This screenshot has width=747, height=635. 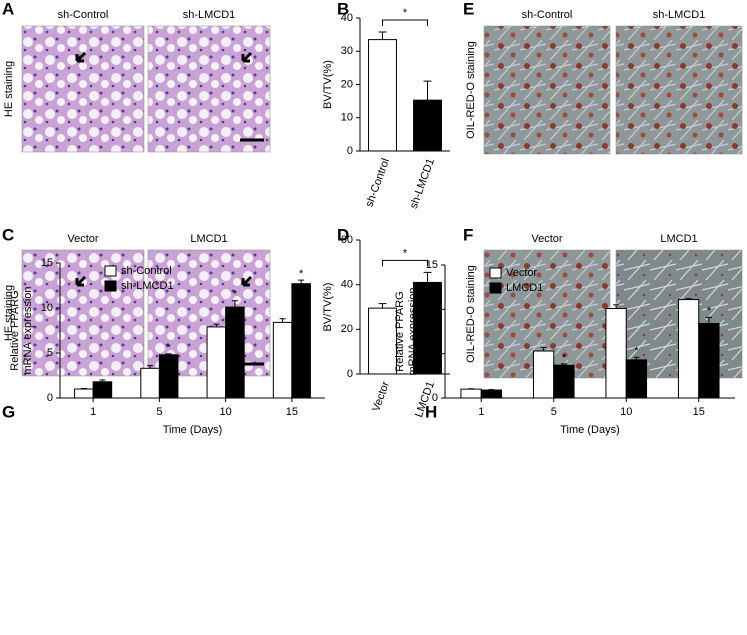 I want to click on legend-label: LMCD1, so click(x=524, y=288).